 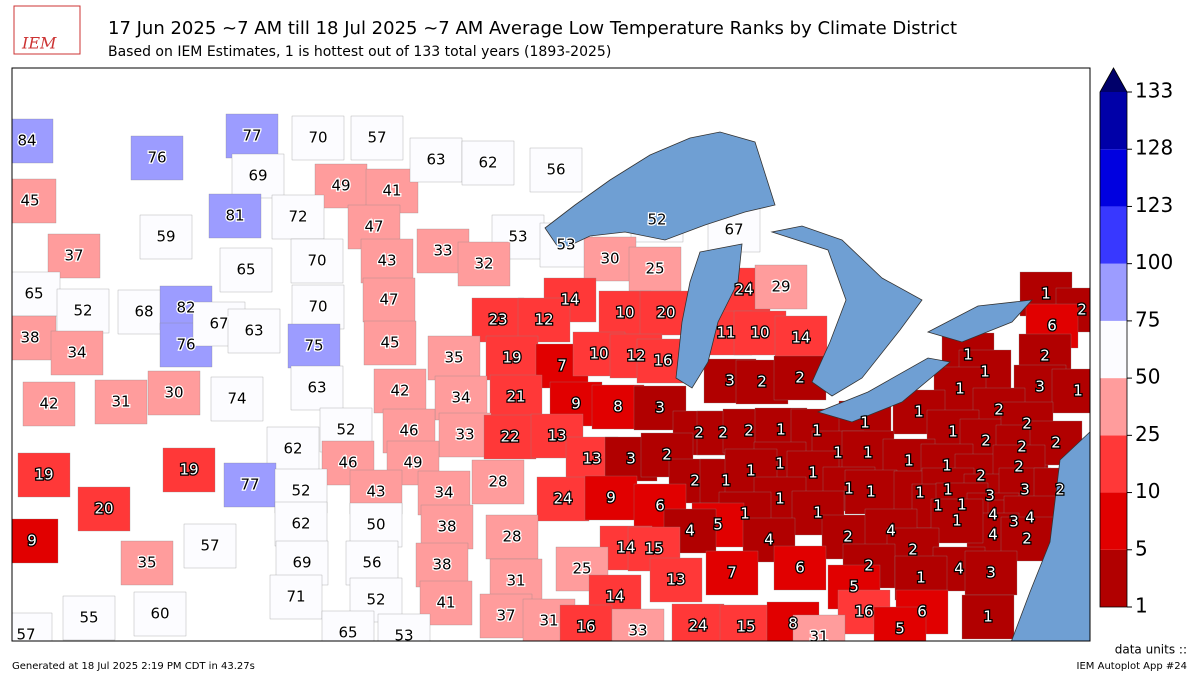 I want to click on district-label: 20, so click(x=103, y=509).